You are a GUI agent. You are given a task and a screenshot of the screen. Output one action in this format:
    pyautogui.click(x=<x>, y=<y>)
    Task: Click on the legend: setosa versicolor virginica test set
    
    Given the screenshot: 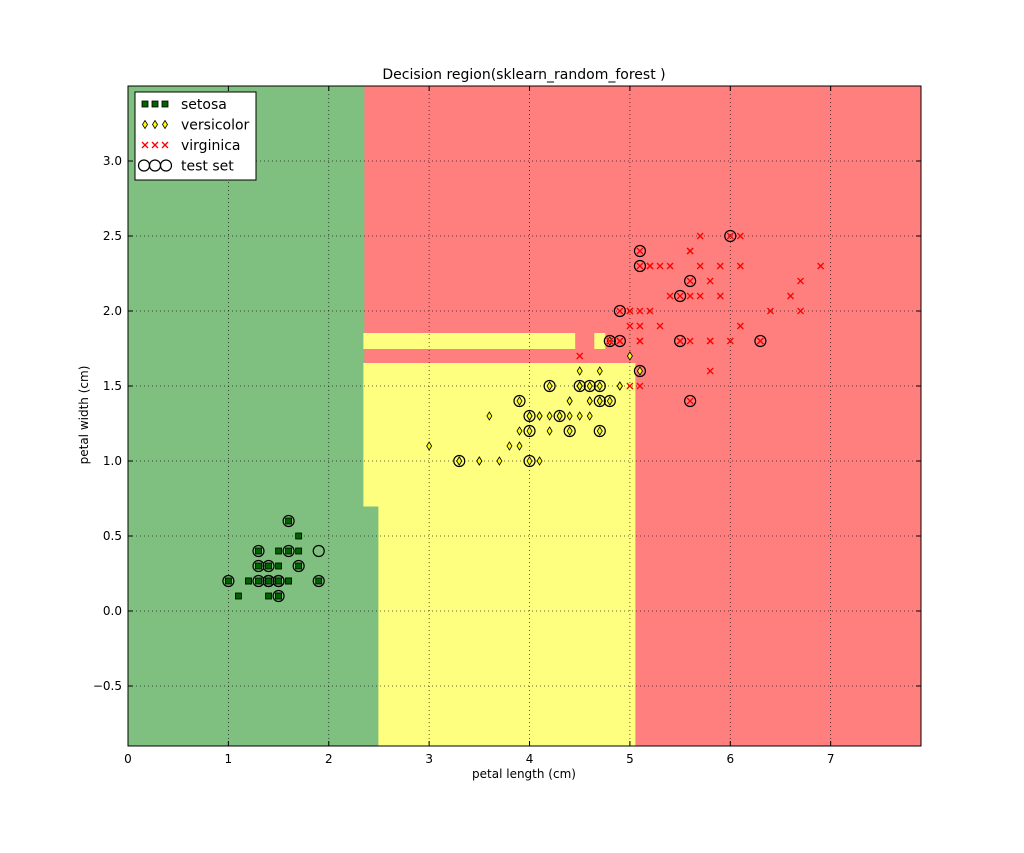 What is the action you would take?
    pyautogui.click(x=195, y=136)
    